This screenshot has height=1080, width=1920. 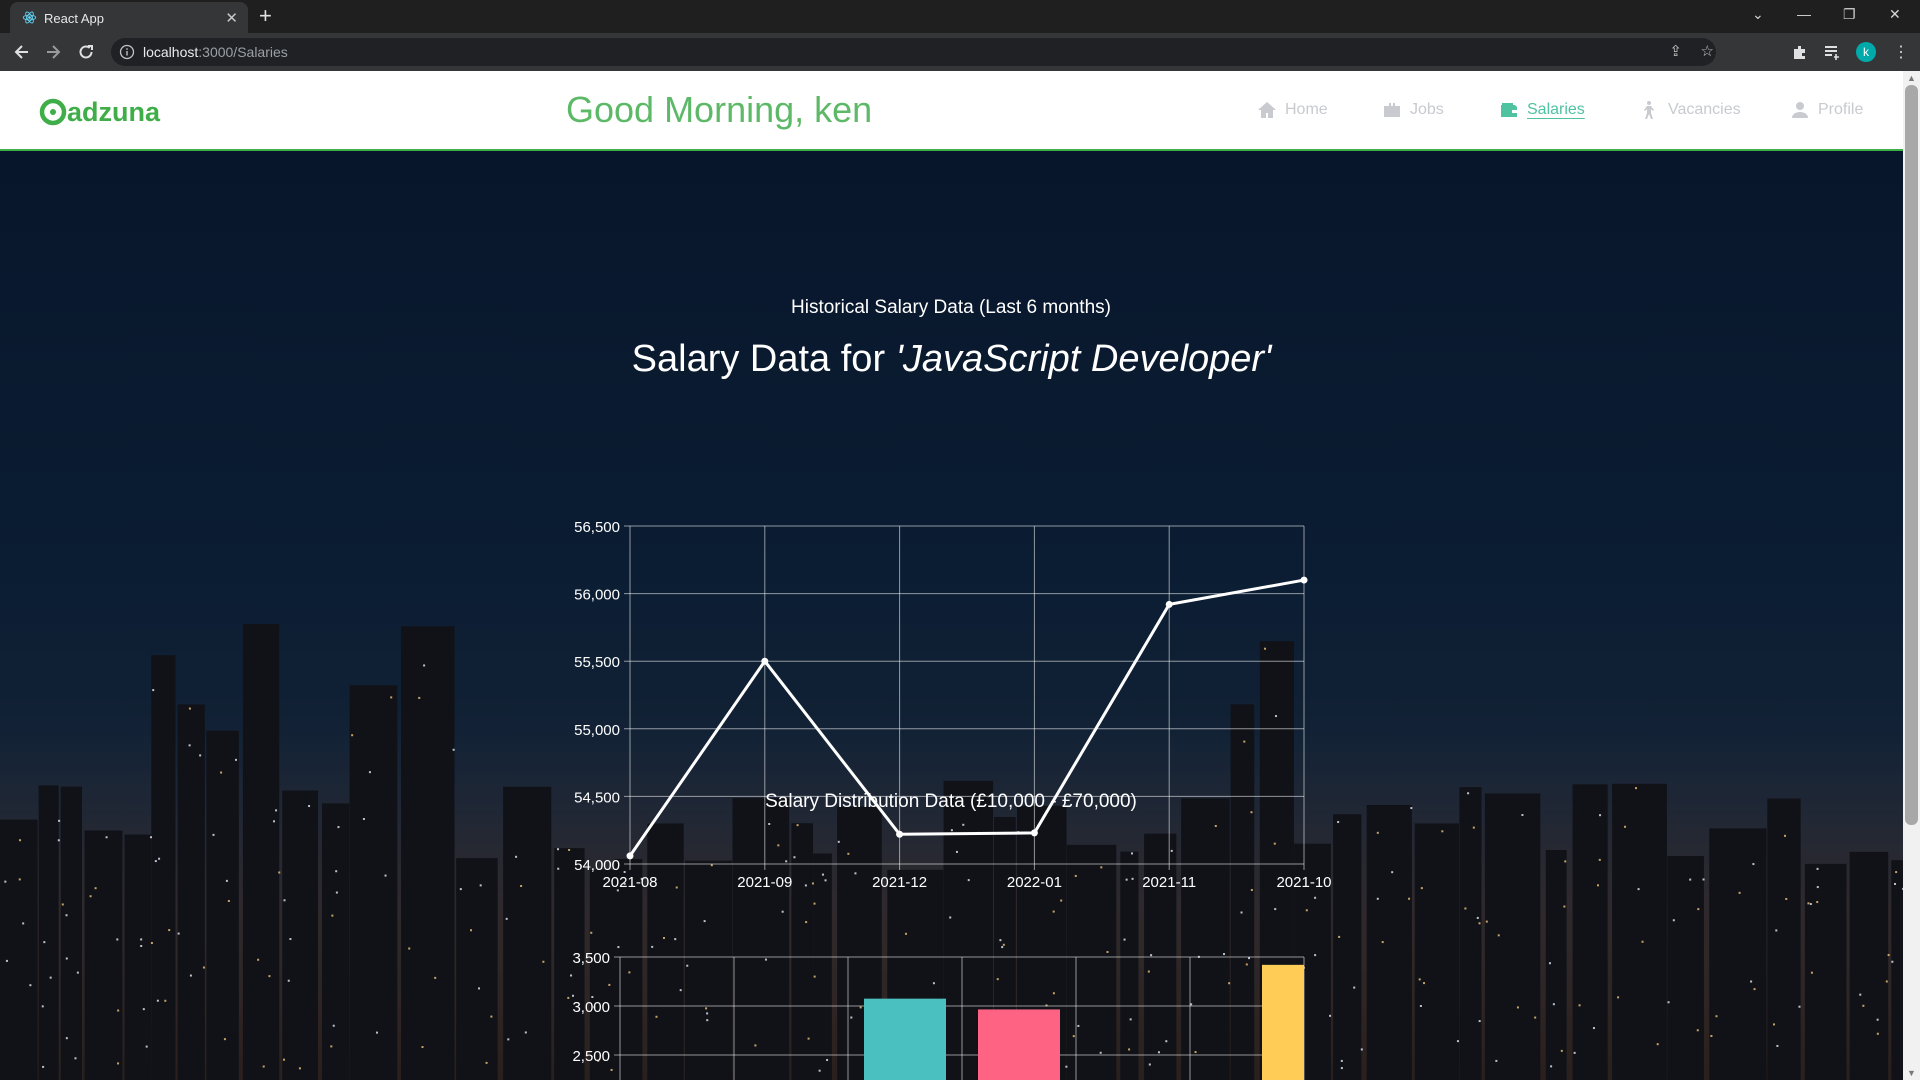 I want to click on line-y-tick-label: 55,000, so click(x=597, y=730).